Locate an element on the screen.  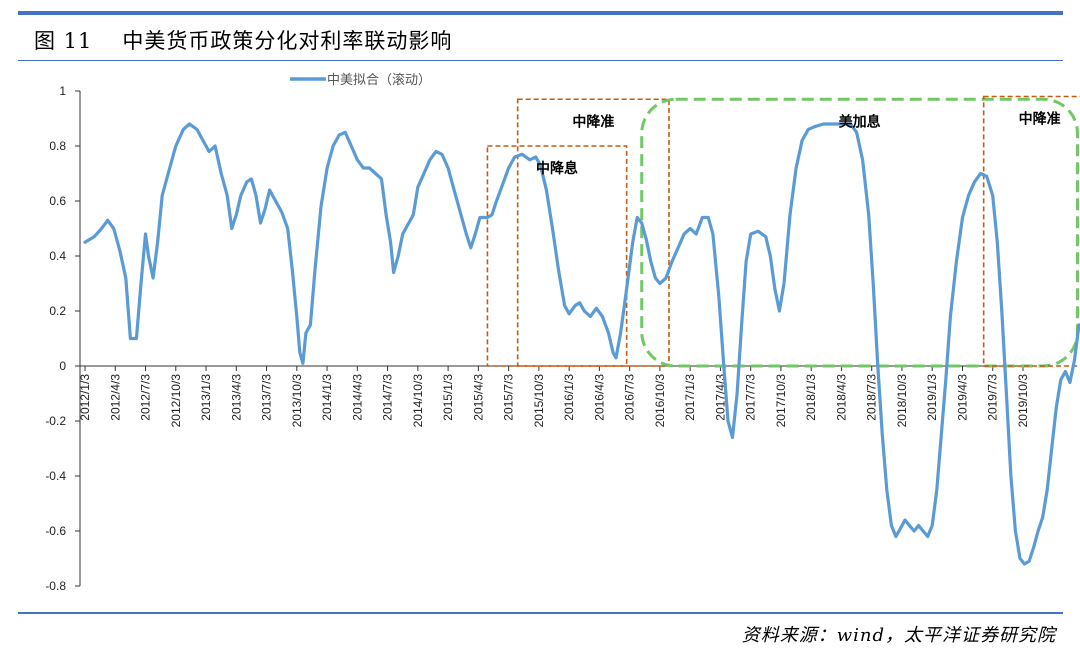
x-tick-label: 2015/7/3 is located at coordinates (509, 397).